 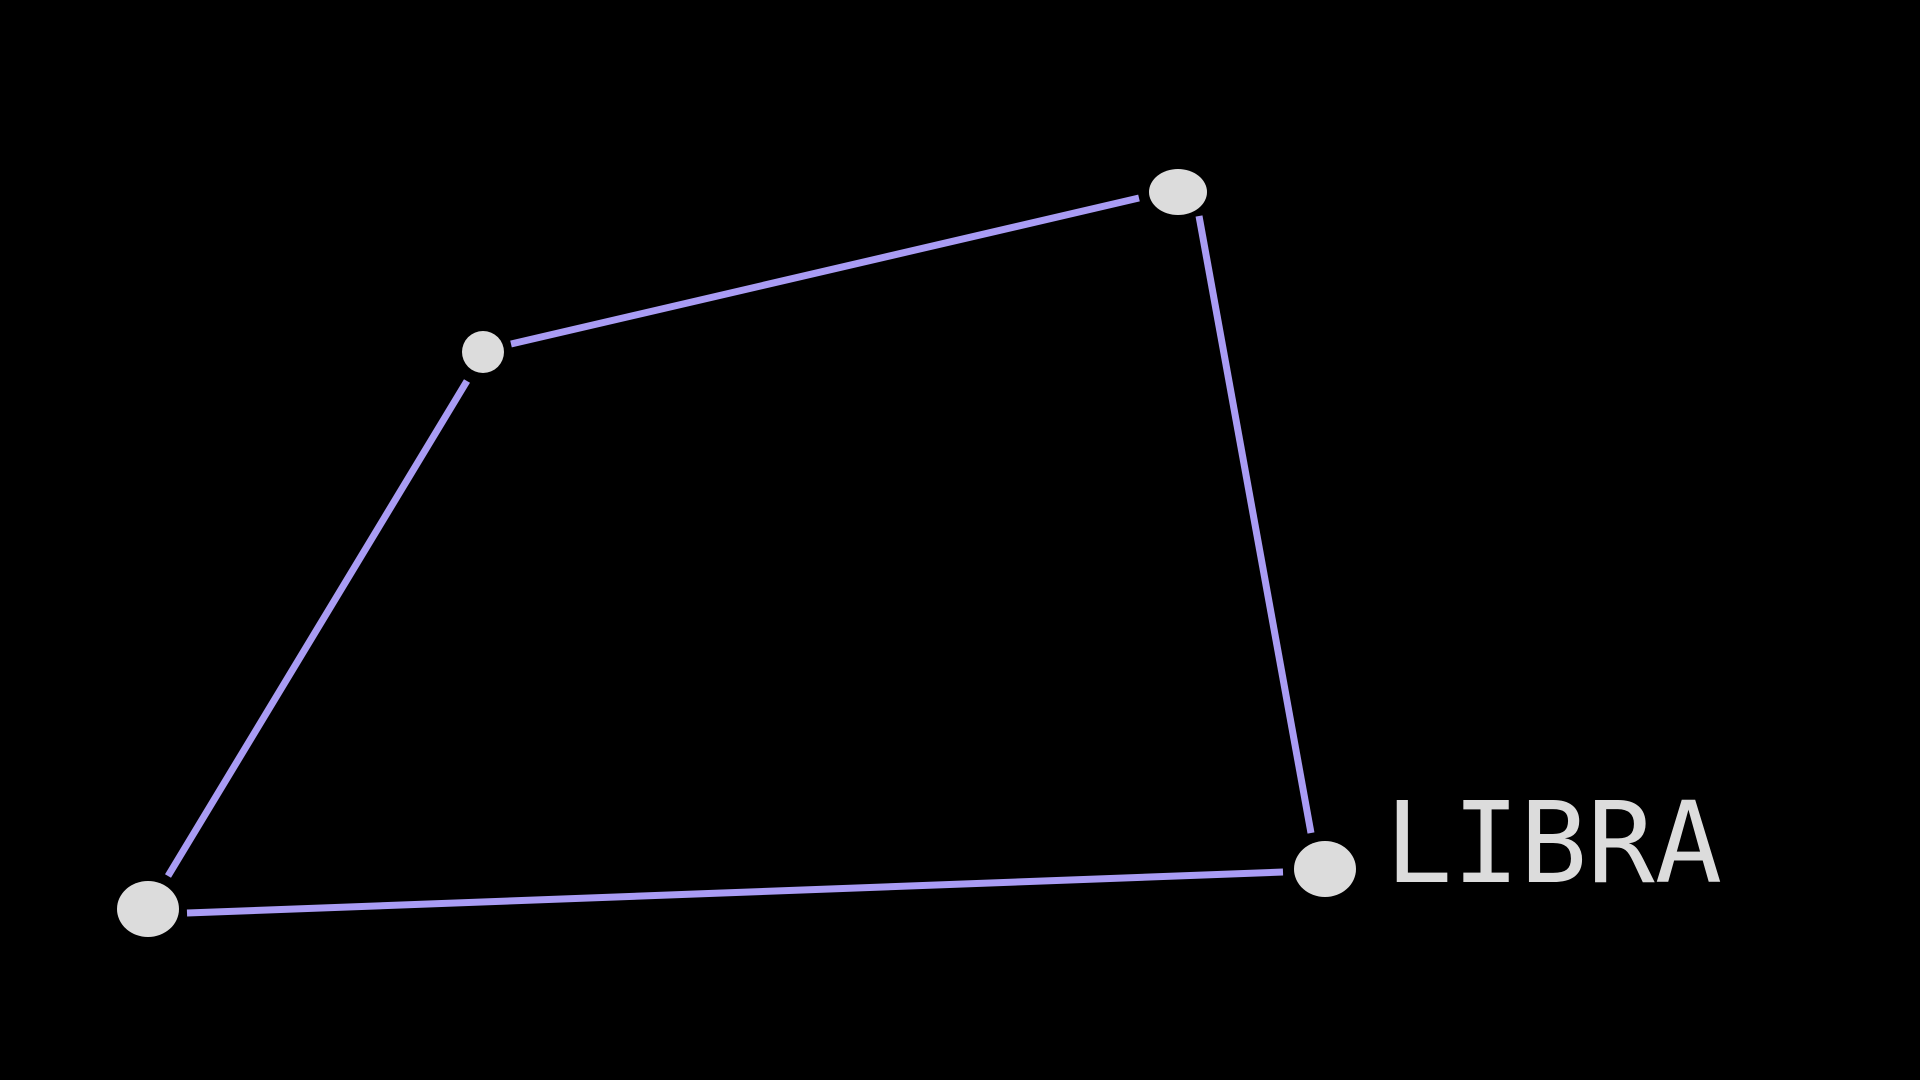 What do you see at coordinates (1178, 192) in the screenshot?
I see `star-northeast` at bounding box center [1178, 192].